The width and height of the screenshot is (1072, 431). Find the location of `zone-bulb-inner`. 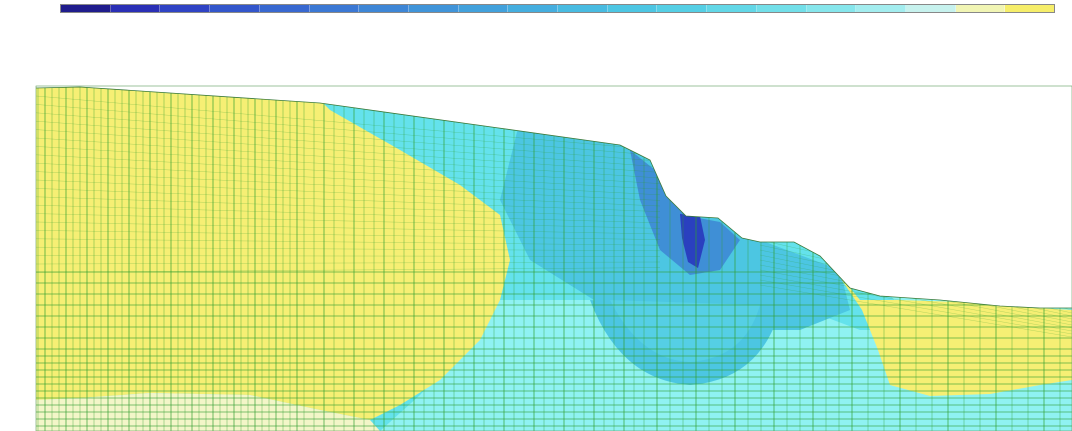

zone-bulb-inner is located at coordinates (685, 331).